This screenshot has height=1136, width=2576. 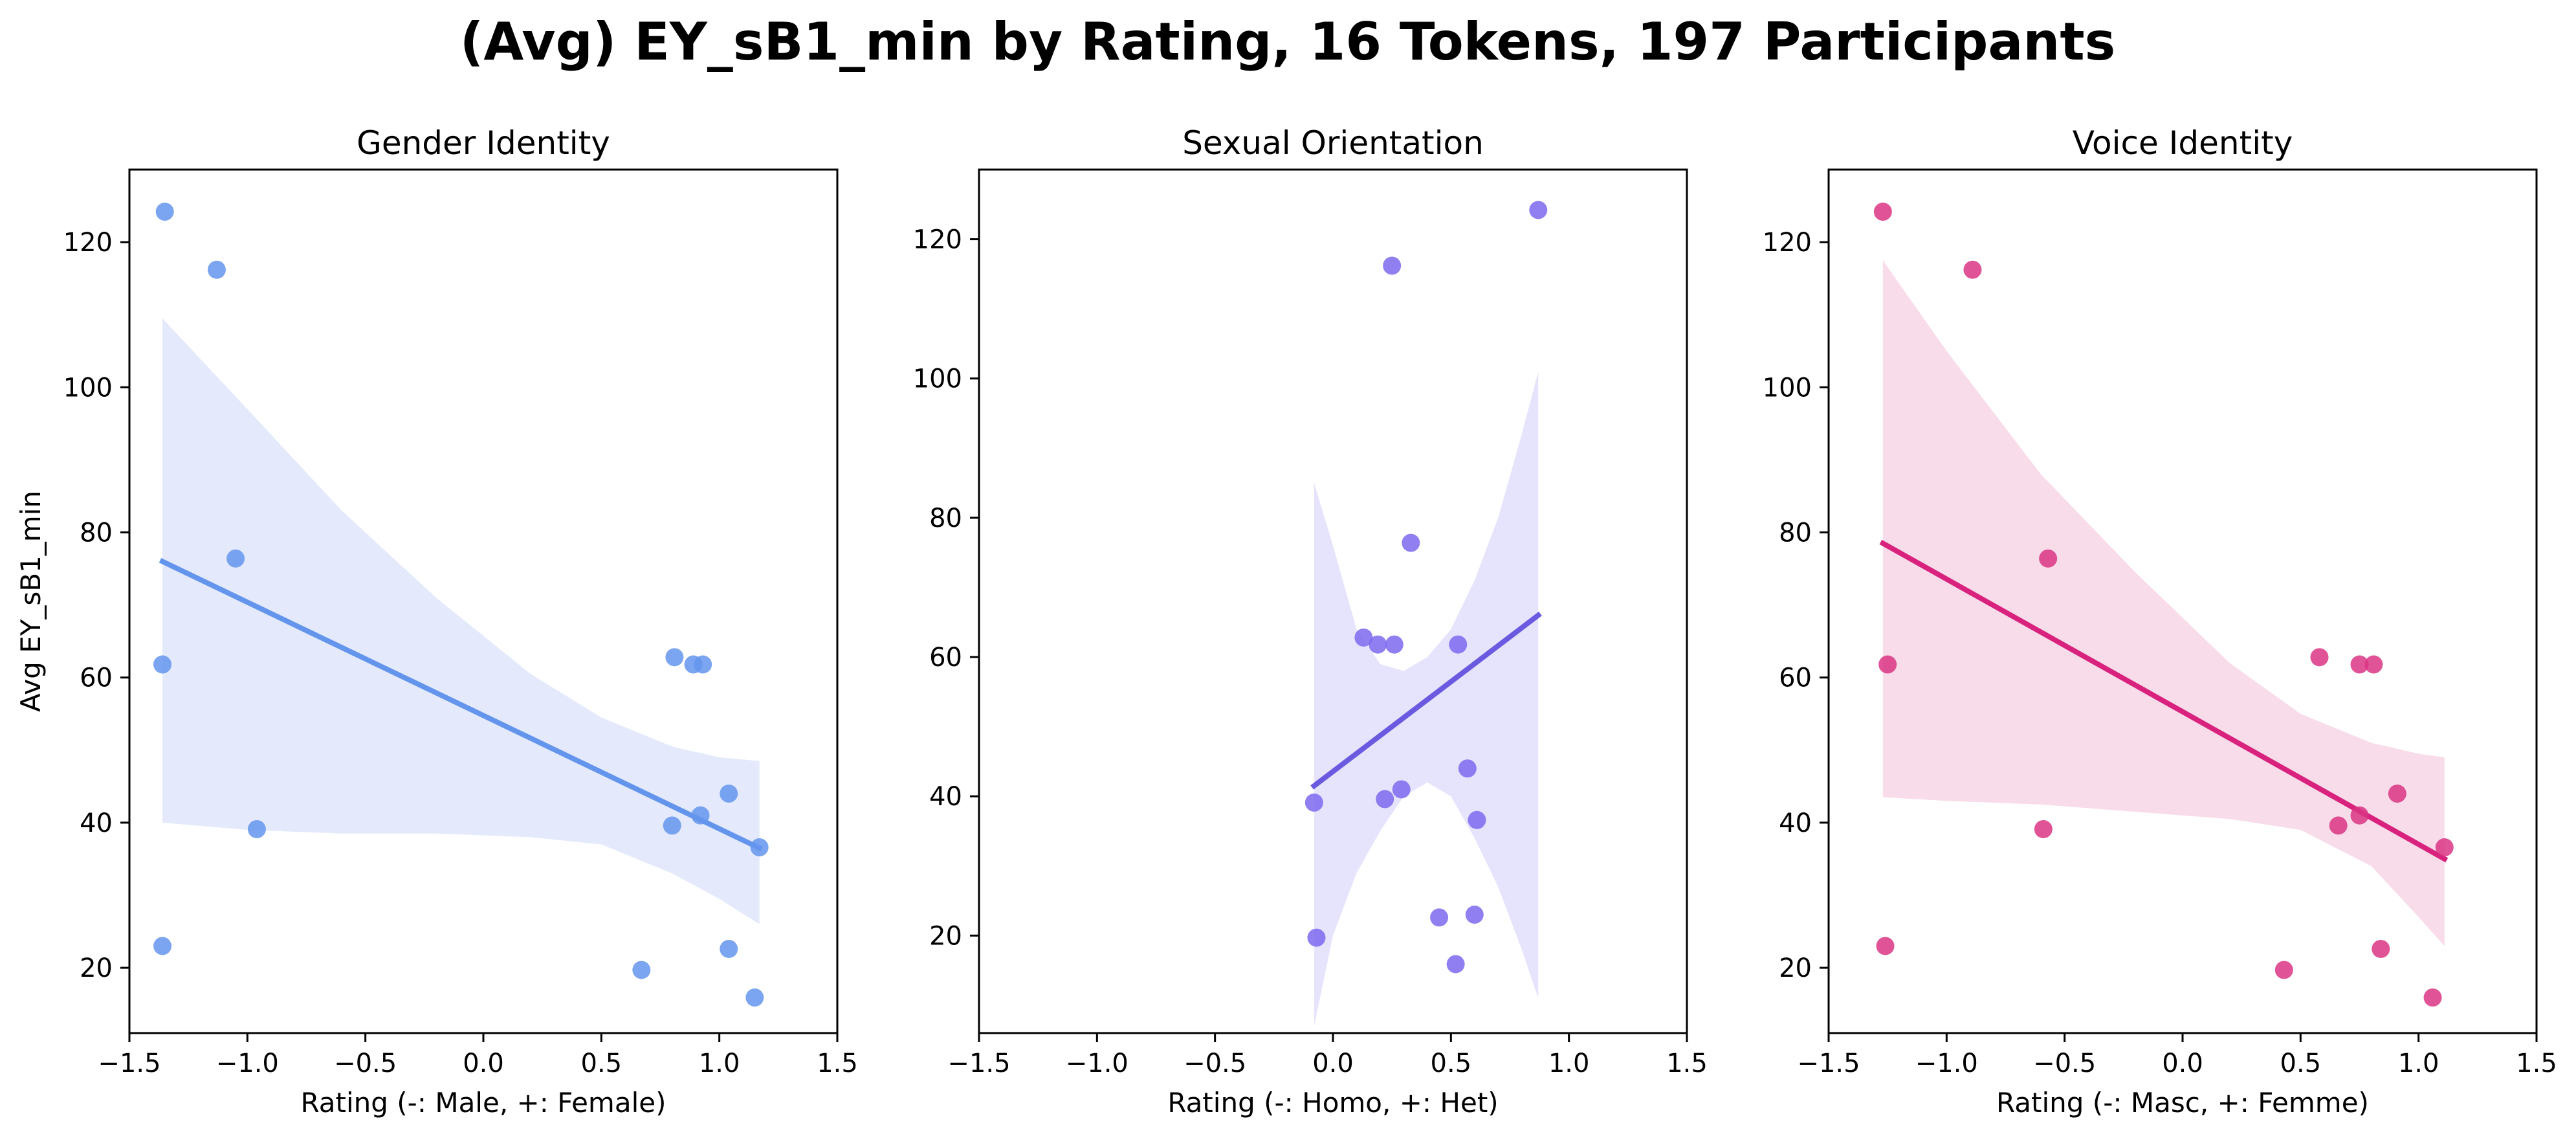 What do you see at coordinates (483, 143) in the screenshot?
I see `panel-title: Gender Identity` at bounding box center [483, 143].